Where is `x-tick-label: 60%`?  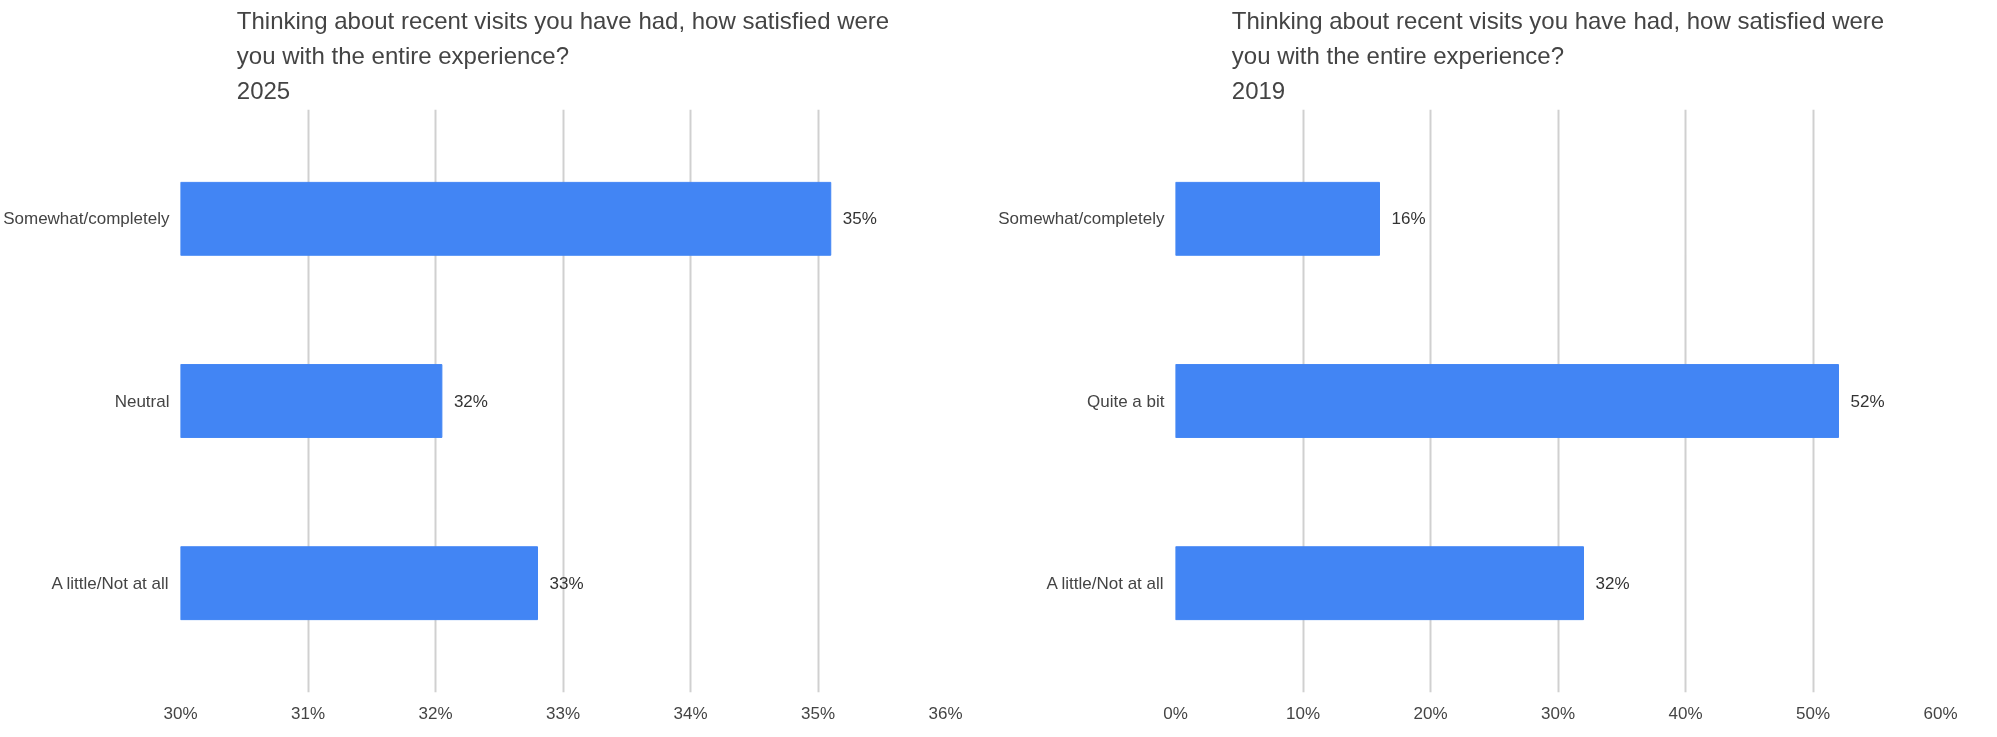
x-tick-label: 60% is located at coordinates (1940, 713).